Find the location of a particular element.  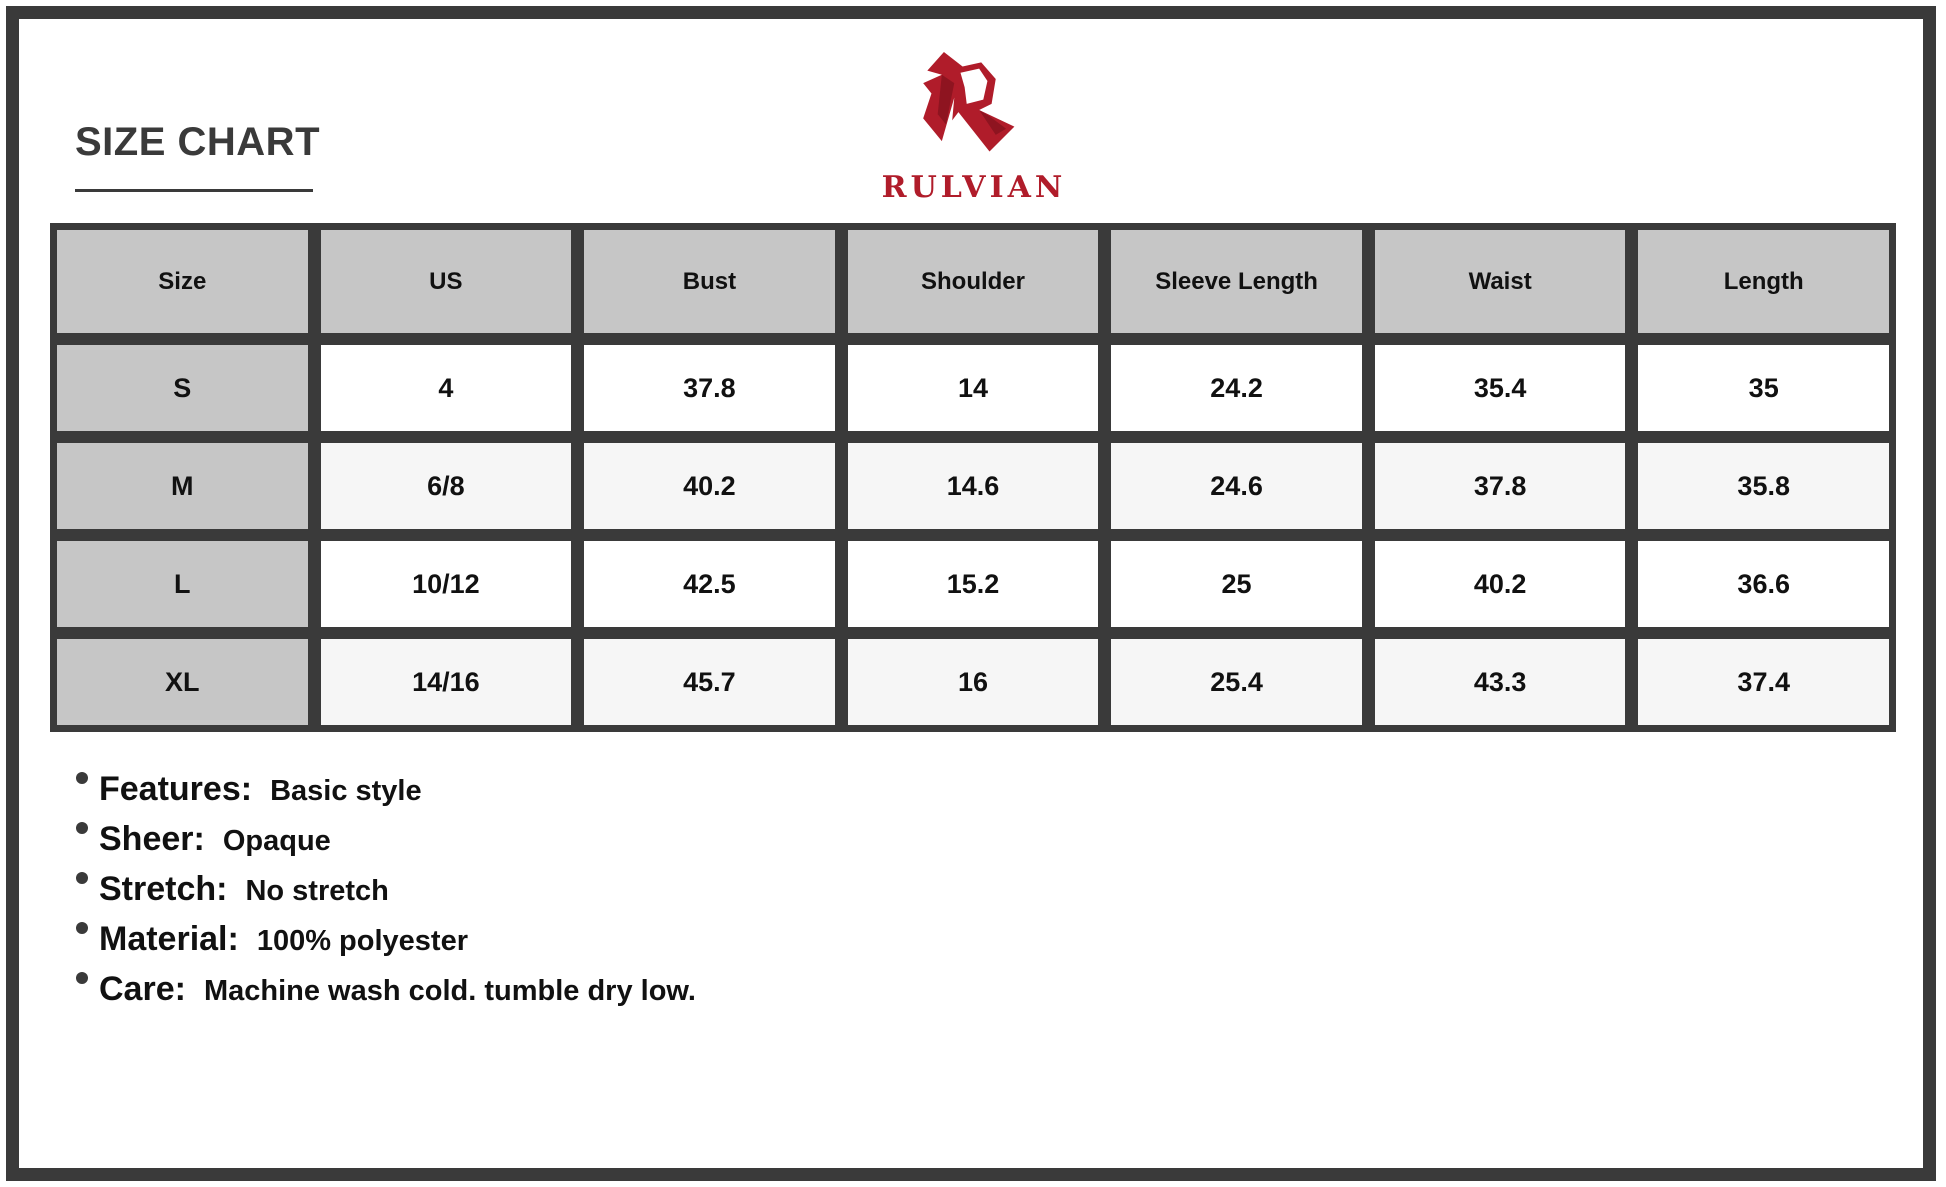

size-label-cell: M is located at coordinates (182, 486).